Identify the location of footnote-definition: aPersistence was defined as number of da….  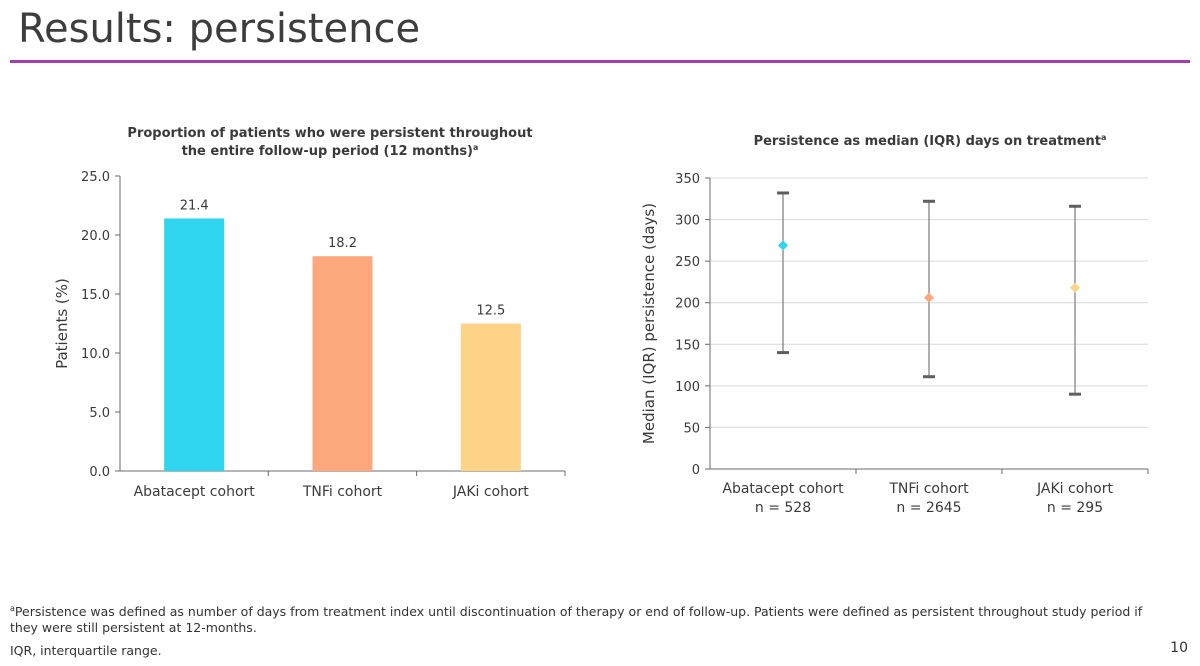
(580, 620).